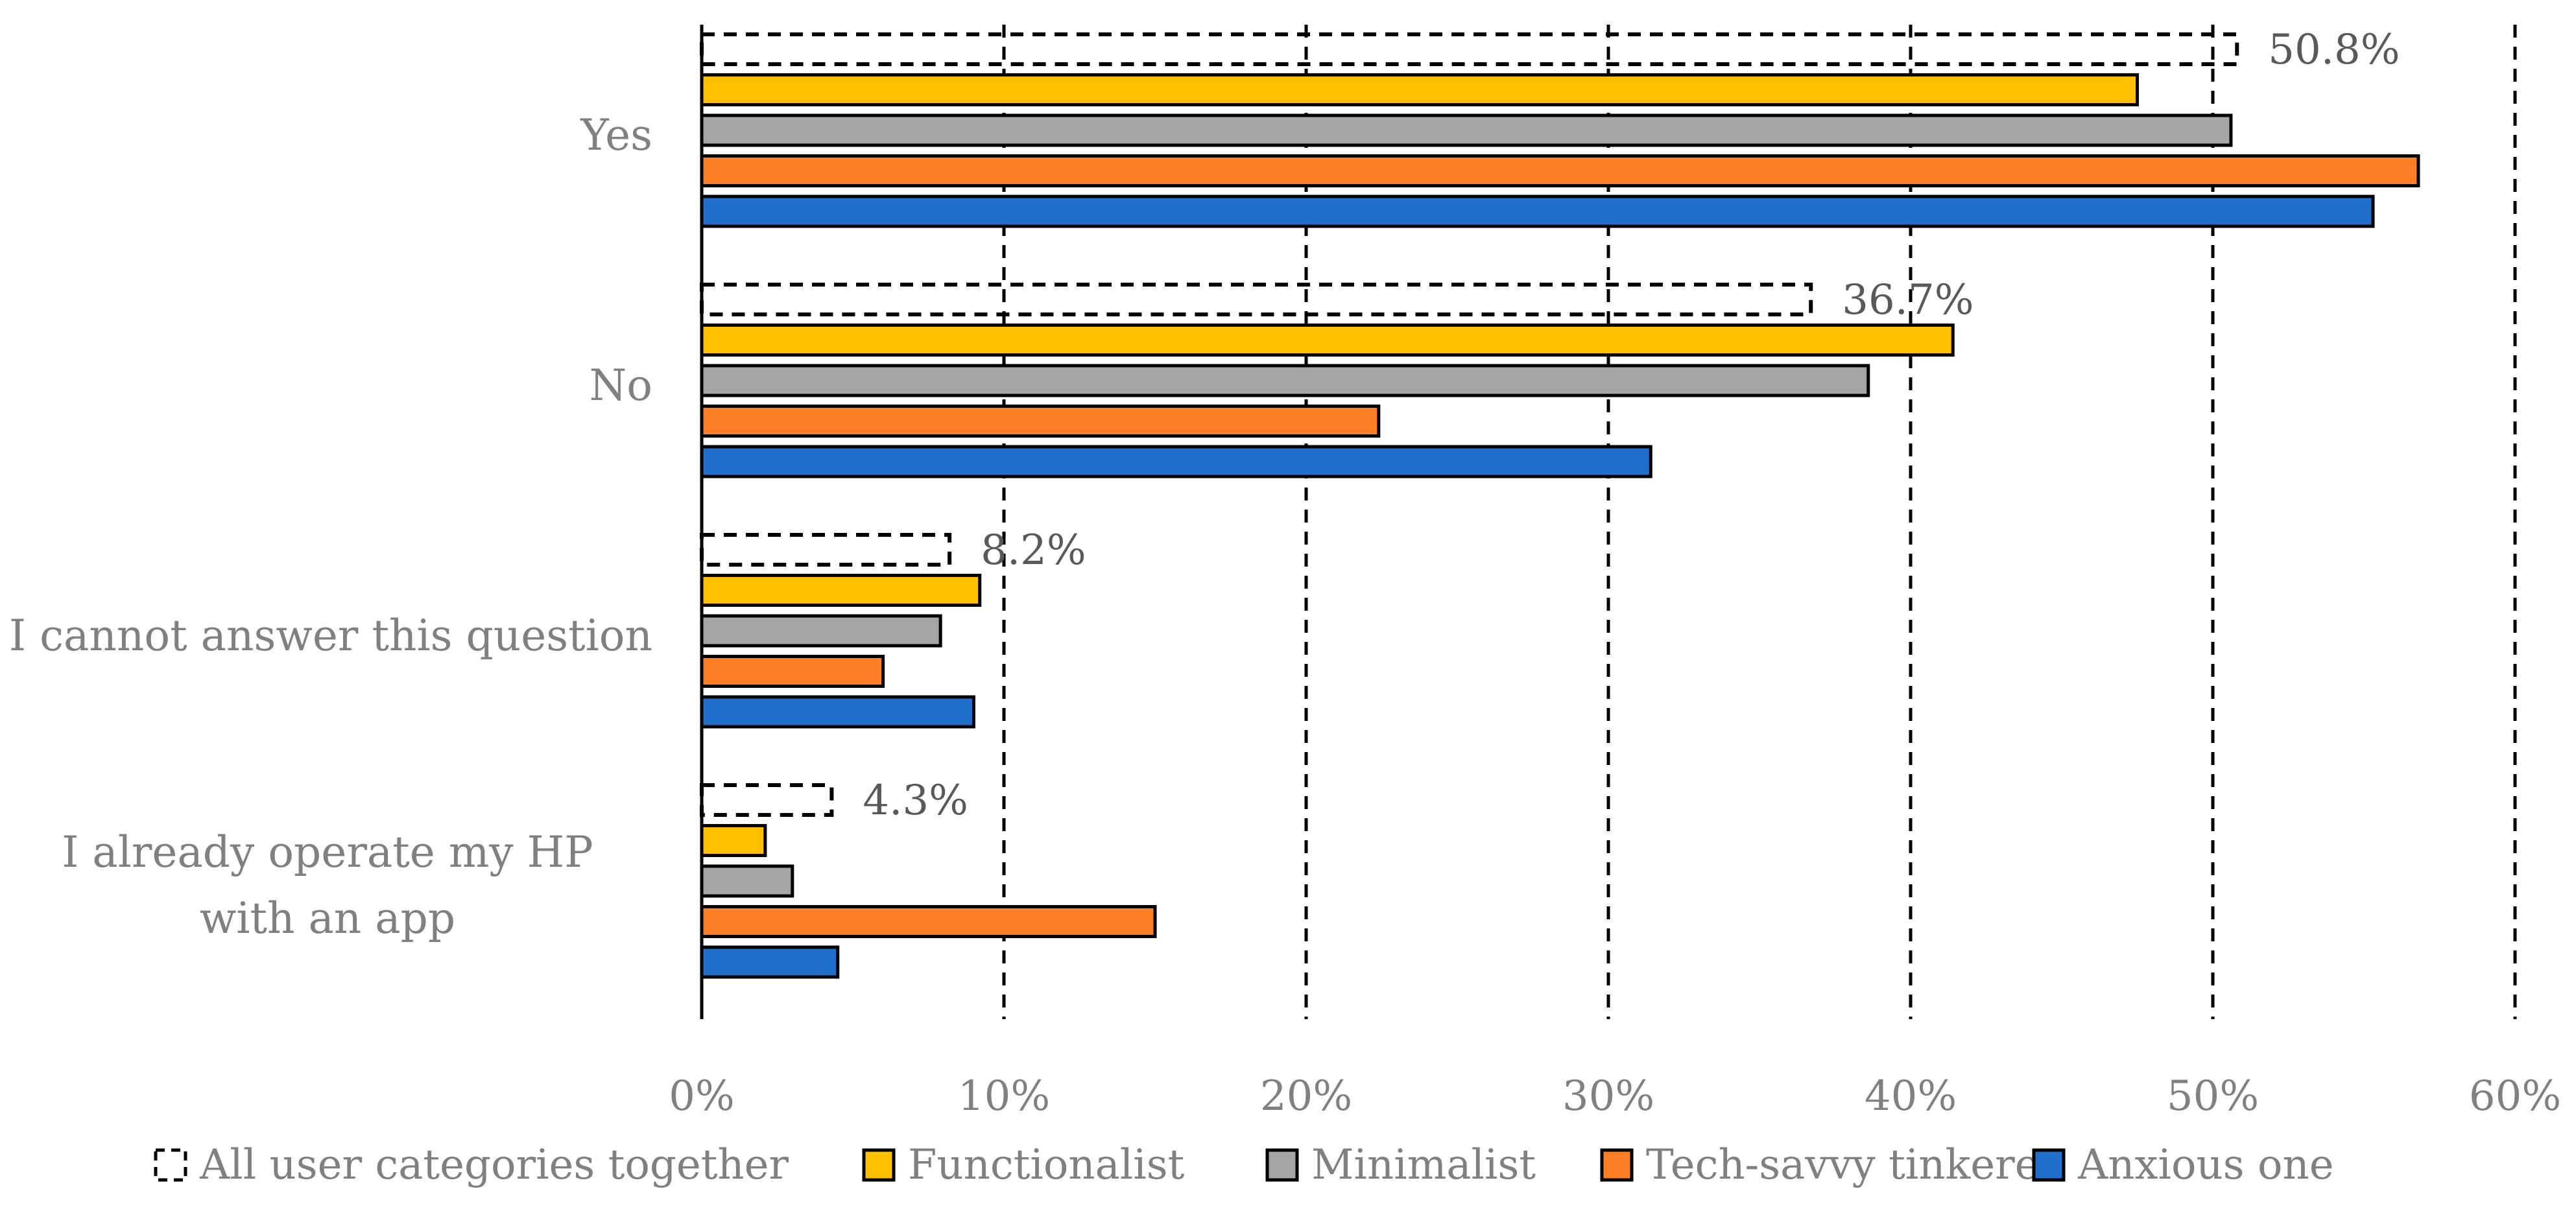  I want to click on x-tick-label: 10%, so click(1004, 1096).